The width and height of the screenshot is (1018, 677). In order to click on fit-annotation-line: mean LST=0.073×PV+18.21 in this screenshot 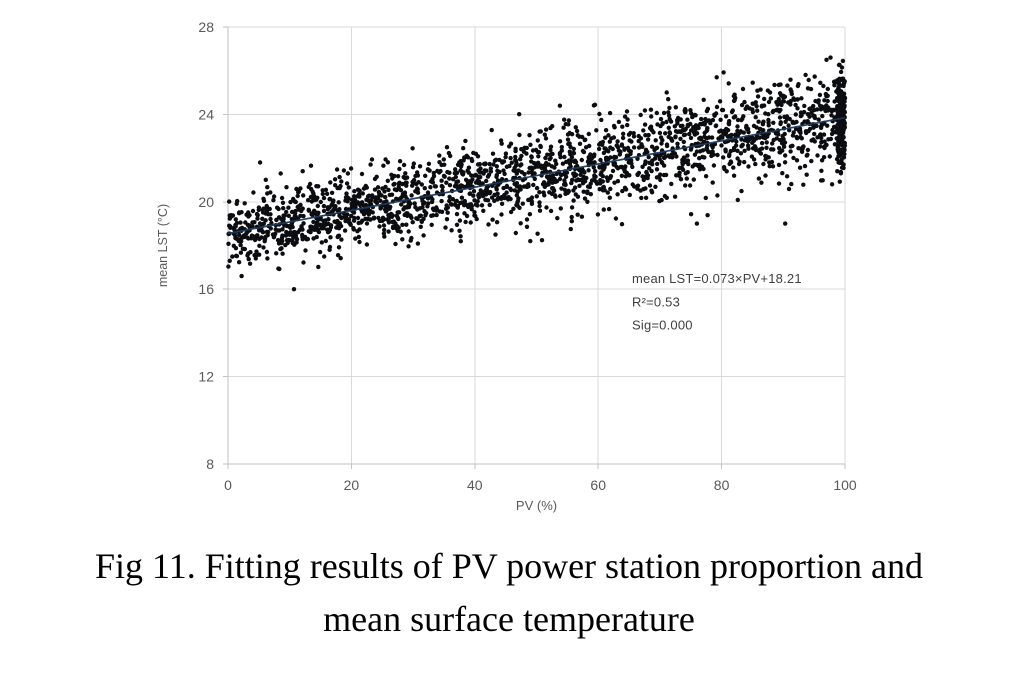, I will do `click(717, 278)`.